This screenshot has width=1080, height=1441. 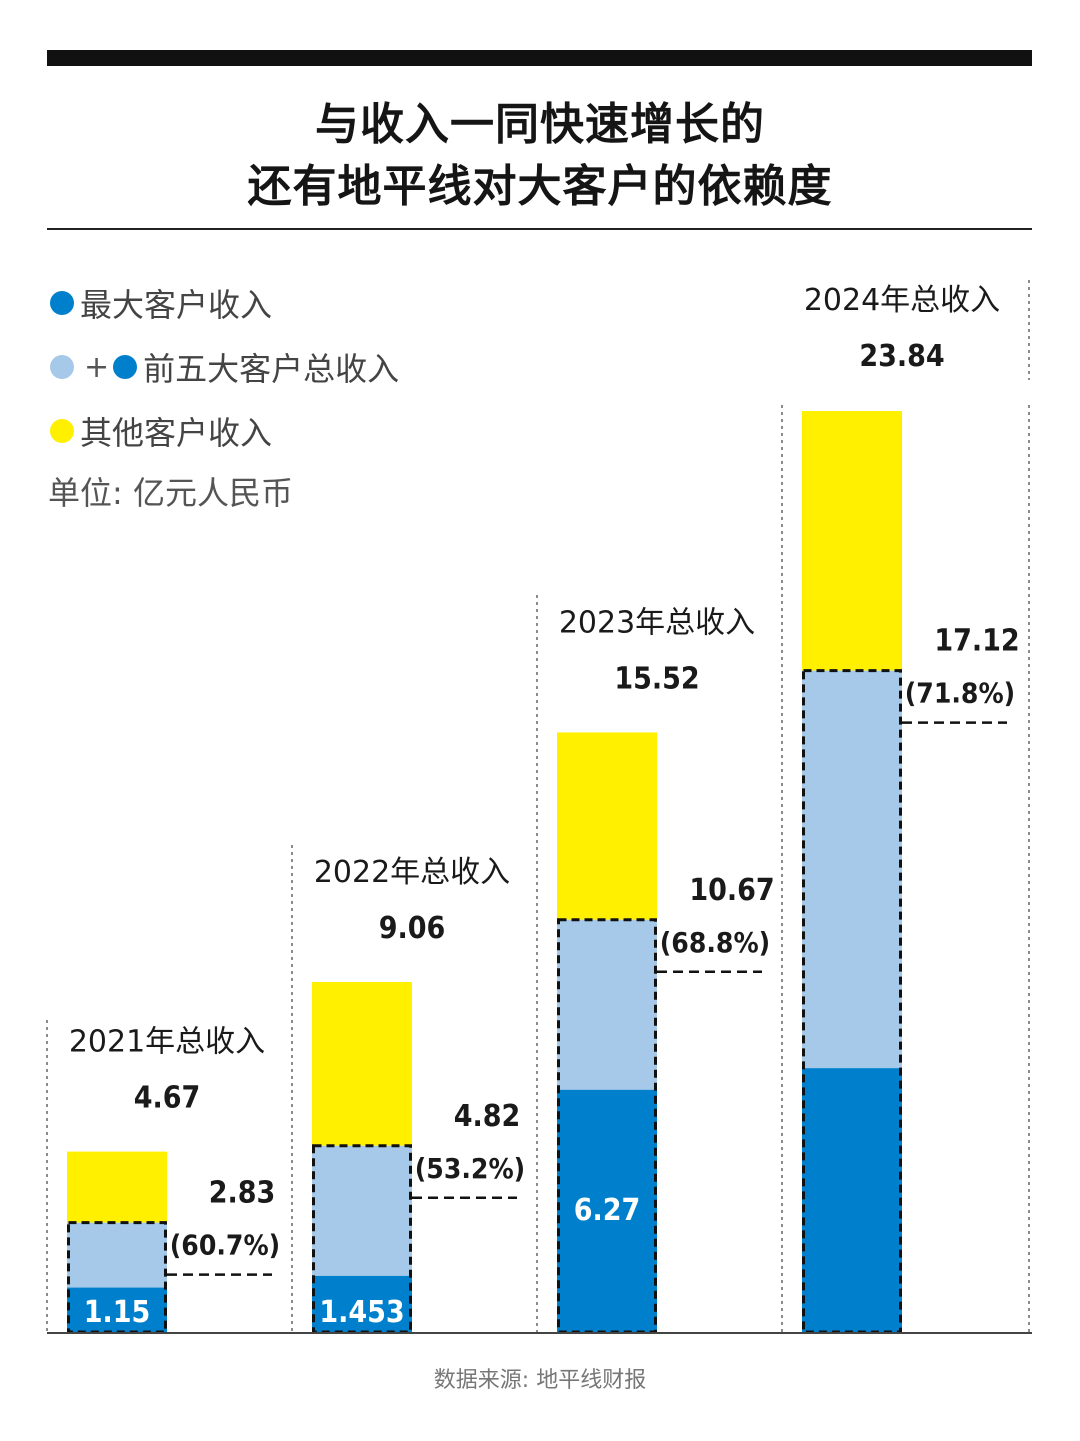 What do you see at coordinates (607, 1004) in the screenshot?
I see `bar-top5-rest-2023` at bounding box center [607, 1004].